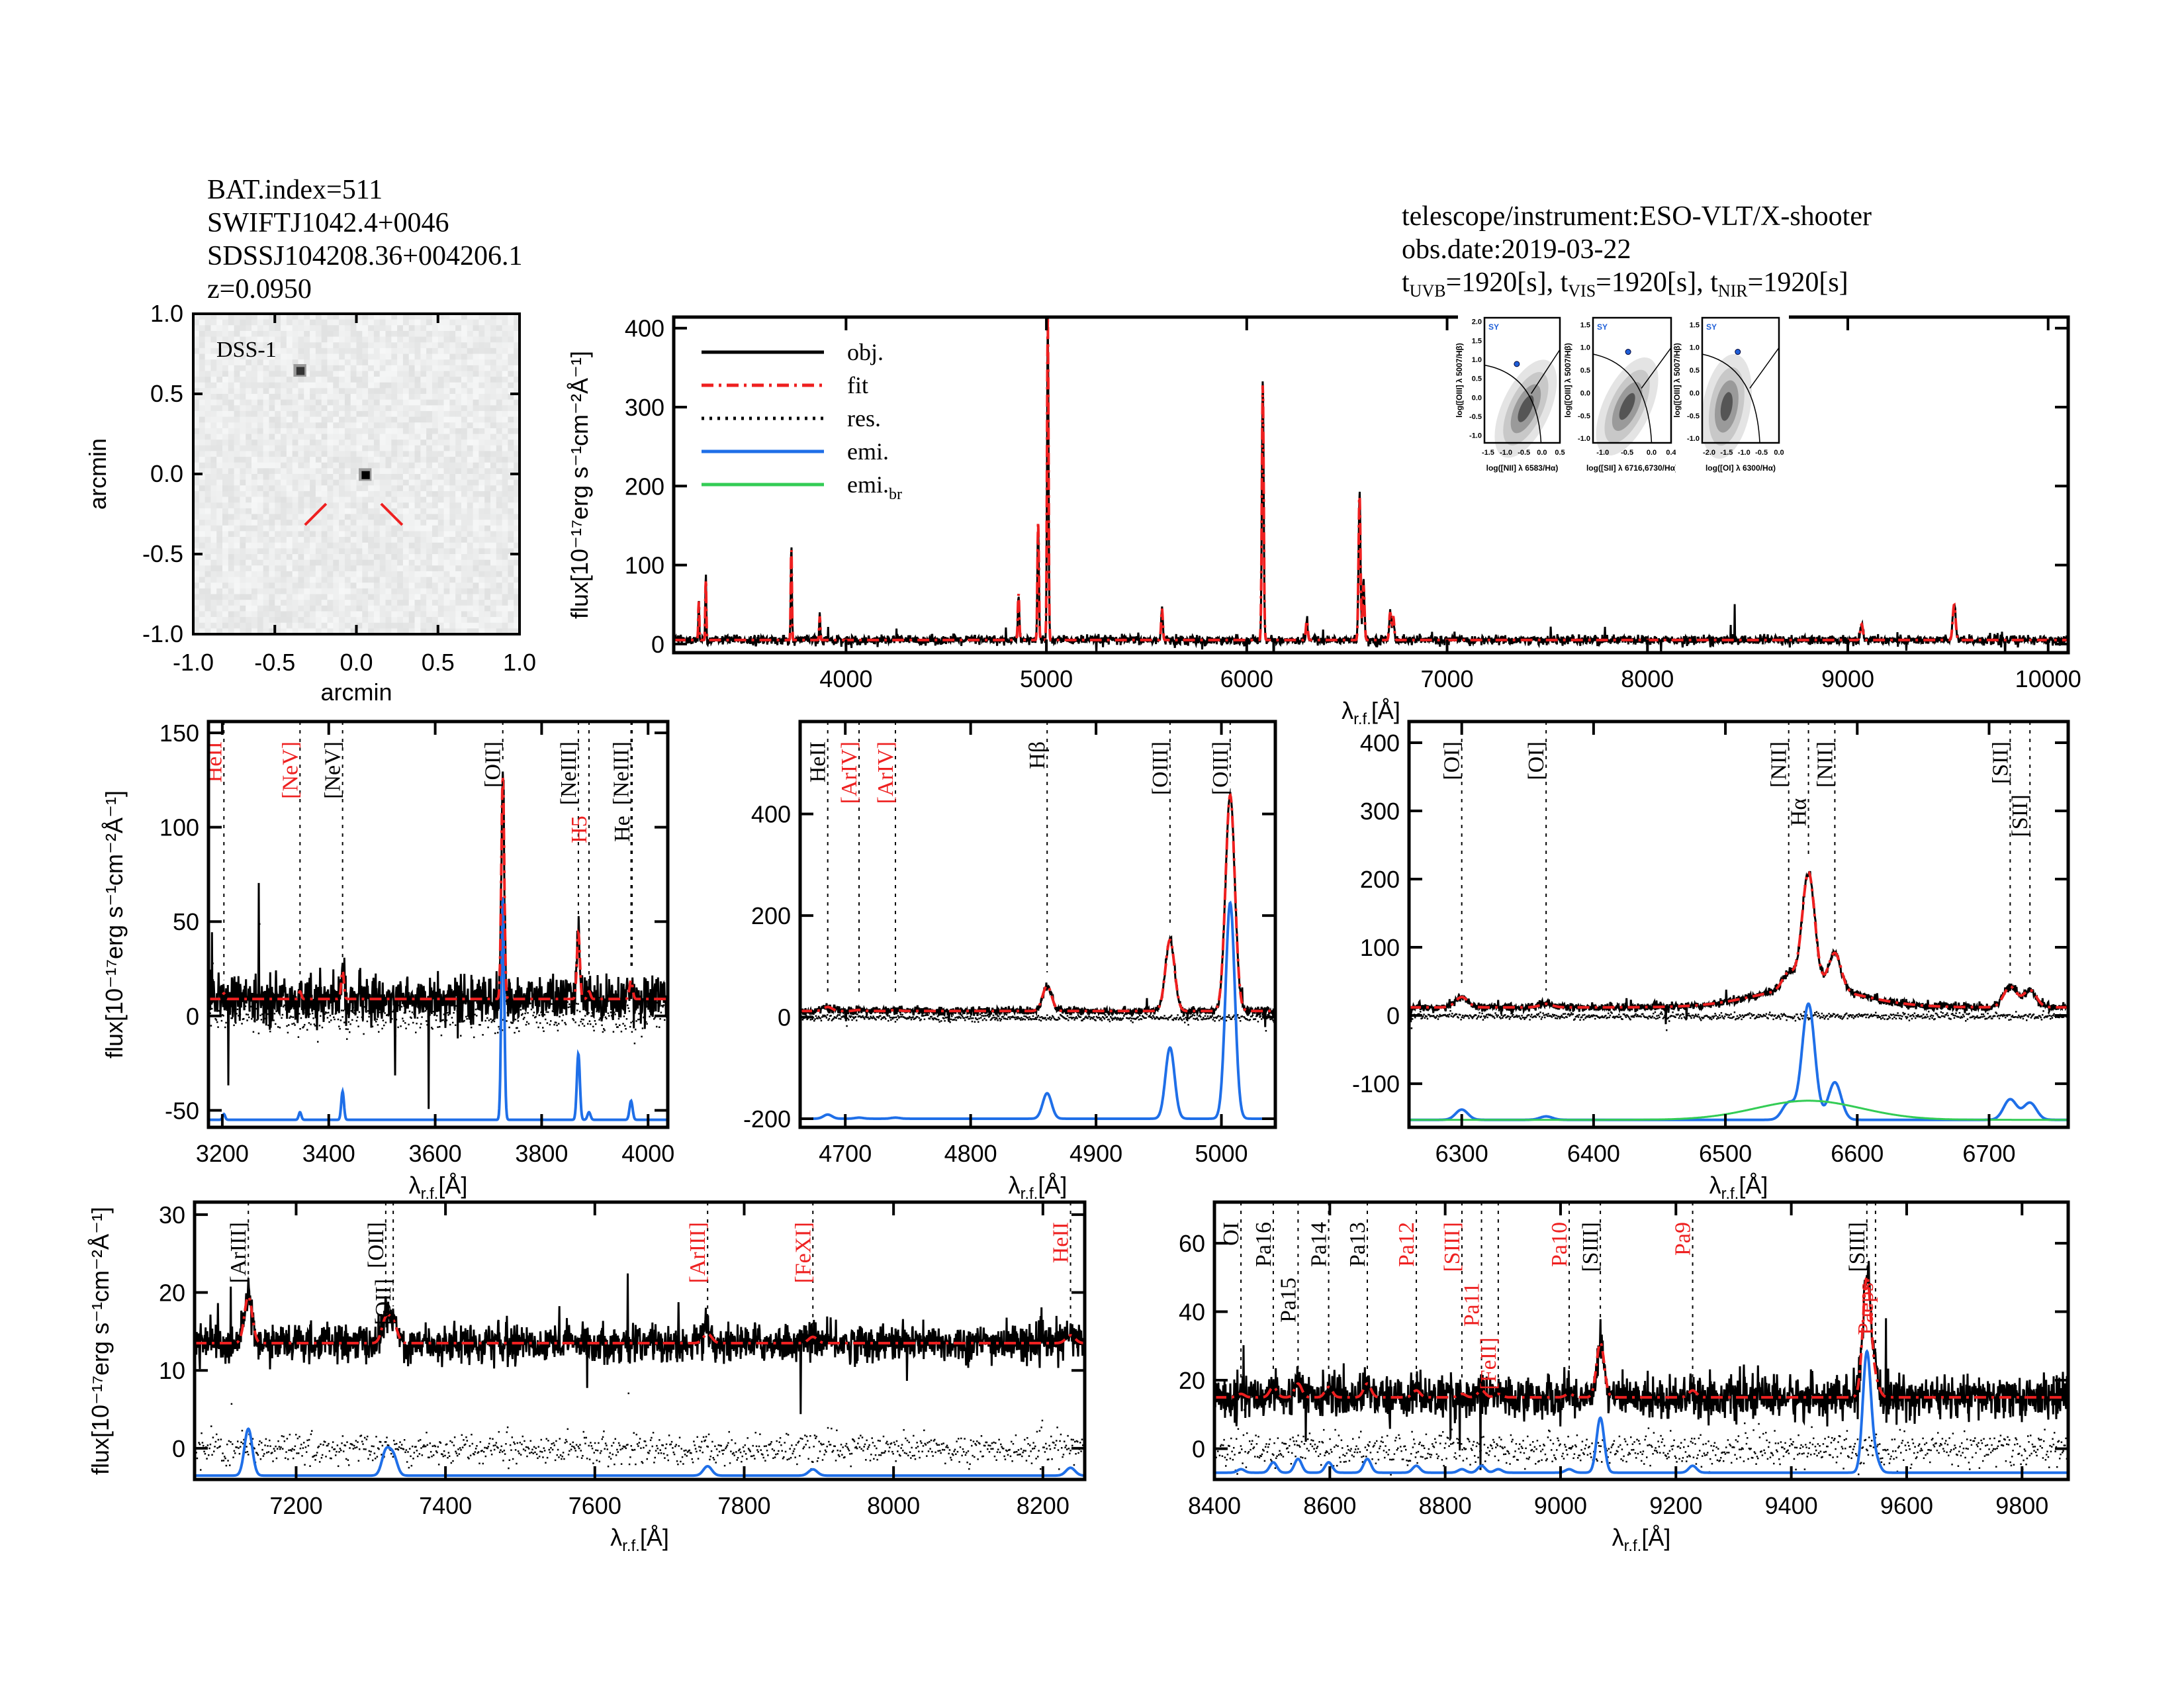  Describe the element at coordinates (1744, 453) in the screenshot. I see `bpt-xtick: -1.0` at that location.